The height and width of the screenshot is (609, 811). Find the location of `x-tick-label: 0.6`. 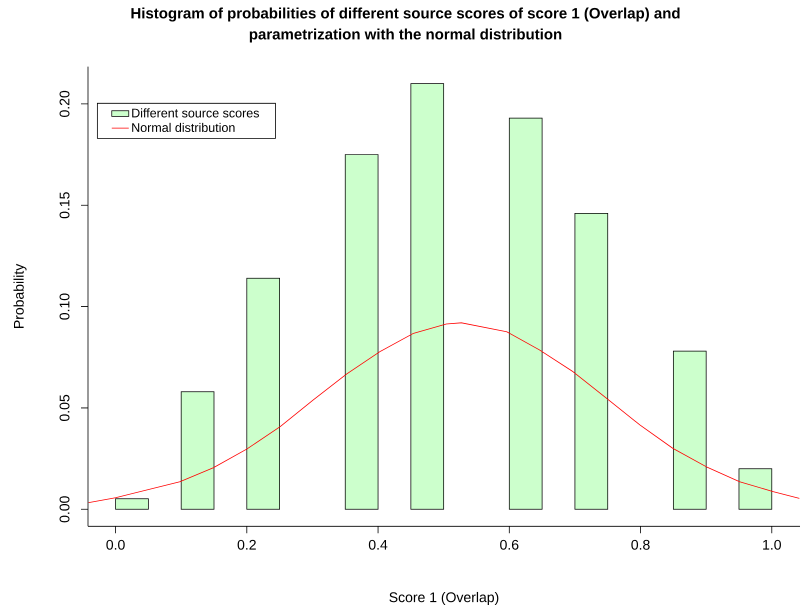

x-tick-label: 0.6 is located at coordinates (509, 545).